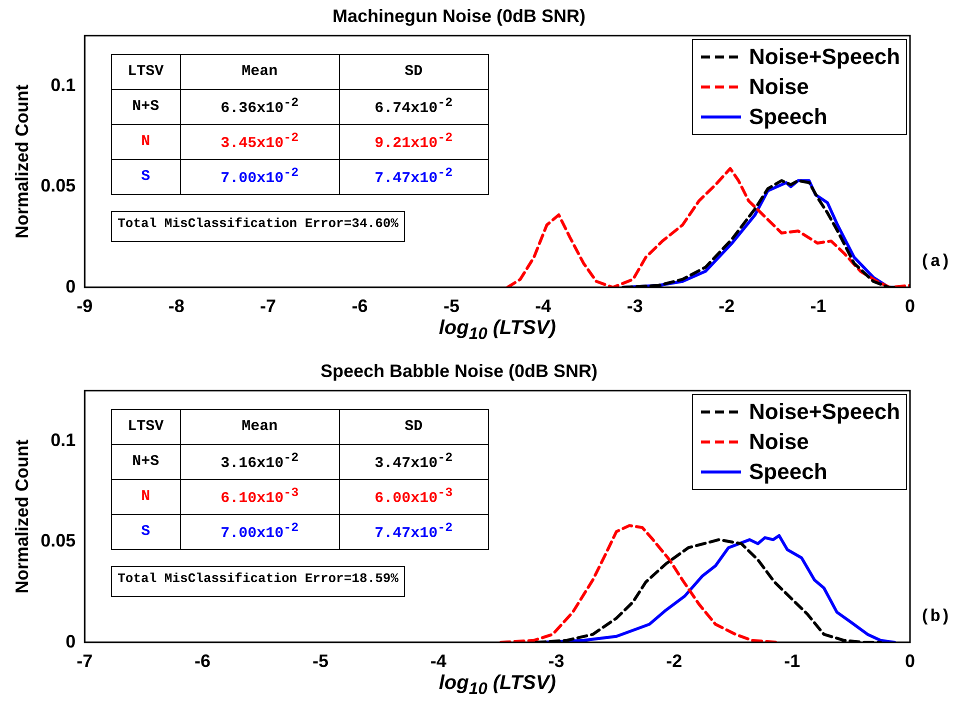  I want to click on annotation: Total MisClassification Error=18.59%, so click(258, 581).